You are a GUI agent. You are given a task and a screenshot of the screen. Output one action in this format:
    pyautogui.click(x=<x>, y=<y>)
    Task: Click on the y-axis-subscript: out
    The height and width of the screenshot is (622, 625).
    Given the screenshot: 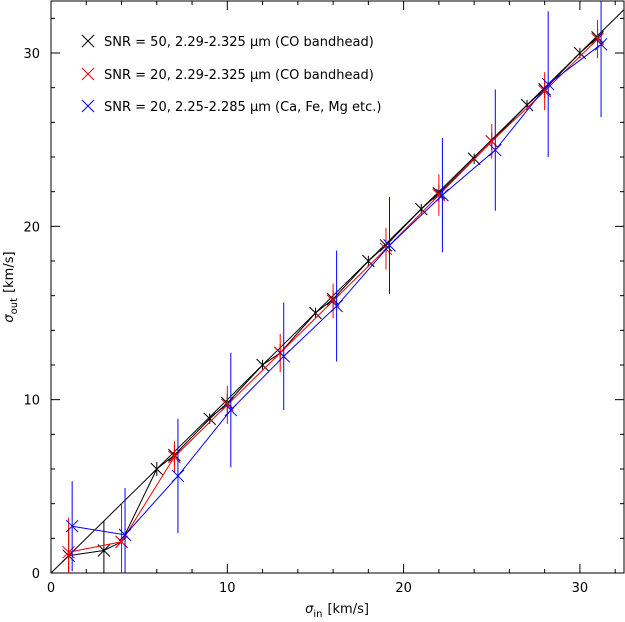 What is the action you would take?
    pyautogui.click(x=14, y=306)
    